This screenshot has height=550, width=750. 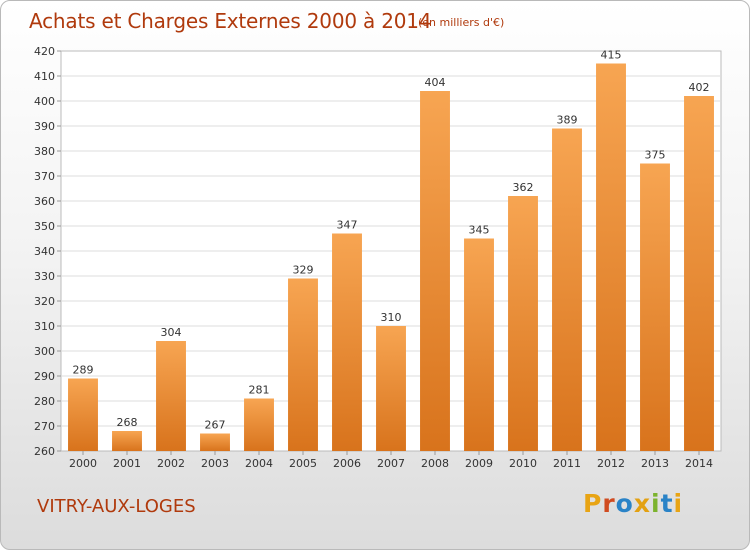 I want to click on y-tick-label: 370, so click(x=44, y=176).